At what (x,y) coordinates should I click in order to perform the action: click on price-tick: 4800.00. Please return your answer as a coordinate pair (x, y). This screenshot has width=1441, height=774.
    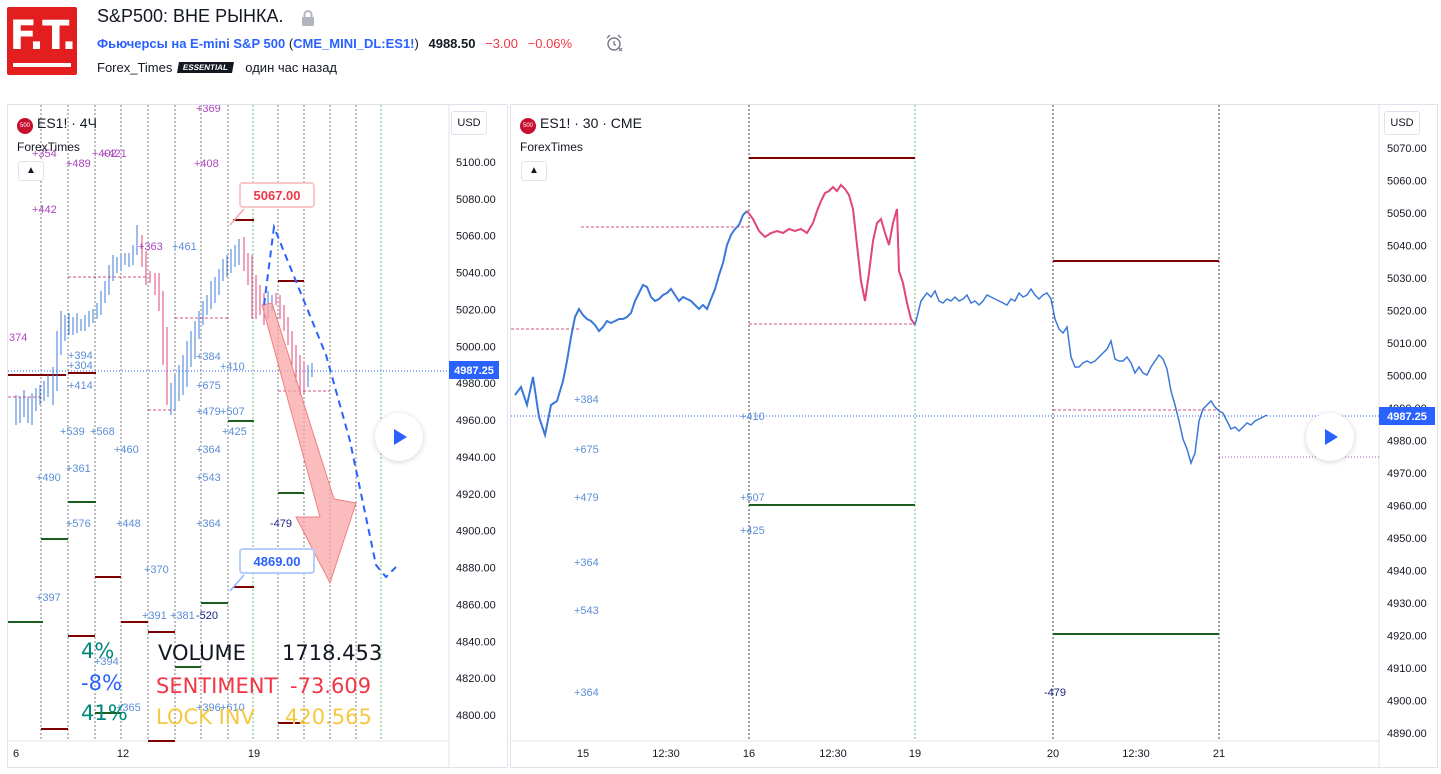
    Looking at the image, I should click on (476, 716).